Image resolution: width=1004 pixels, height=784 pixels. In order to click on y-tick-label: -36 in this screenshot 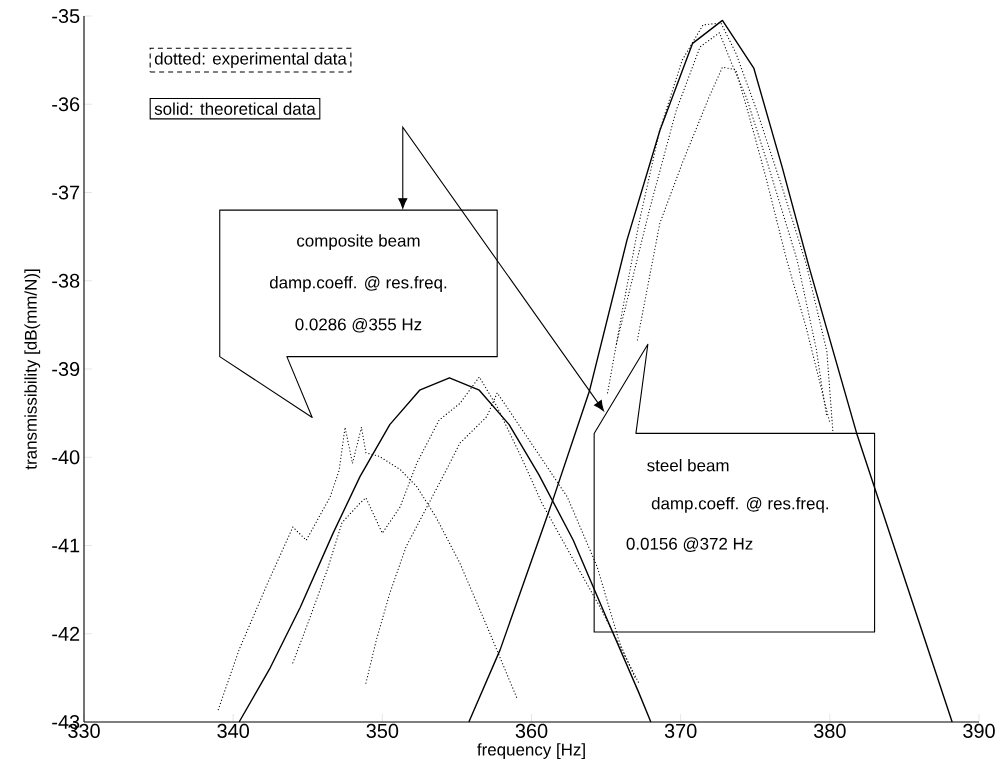, I will do `click(66, 104)`.